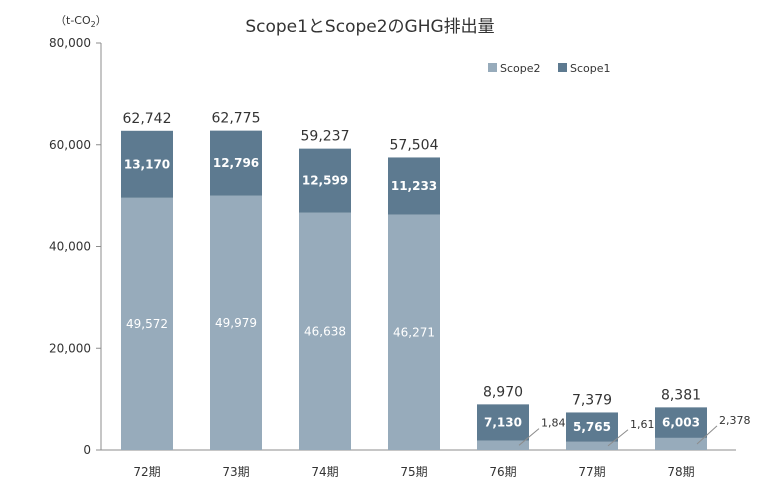 This screenshot has height=500, width=768. I want to click on chart-title: Scope1とScope2のGHG排出量, so click(369, 27).